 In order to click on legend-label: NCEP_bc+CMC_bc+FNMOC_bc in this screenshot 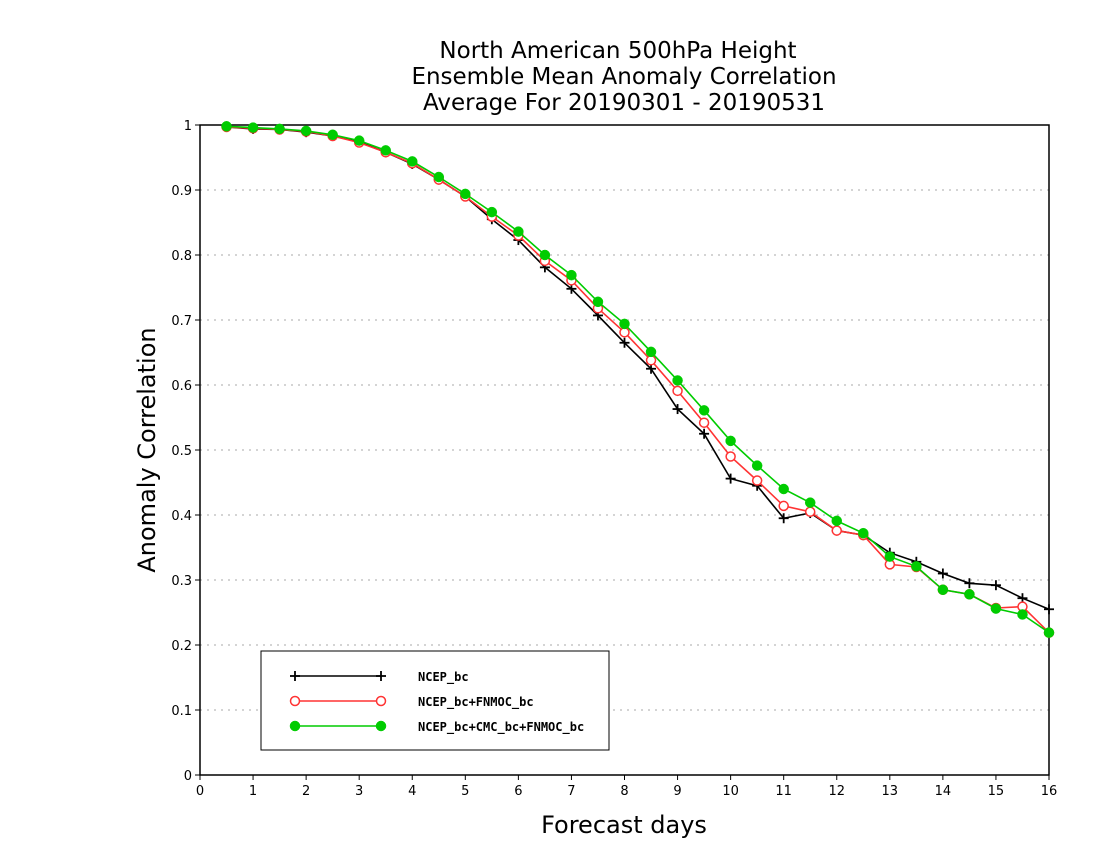, I will do `click(501, 727)`.